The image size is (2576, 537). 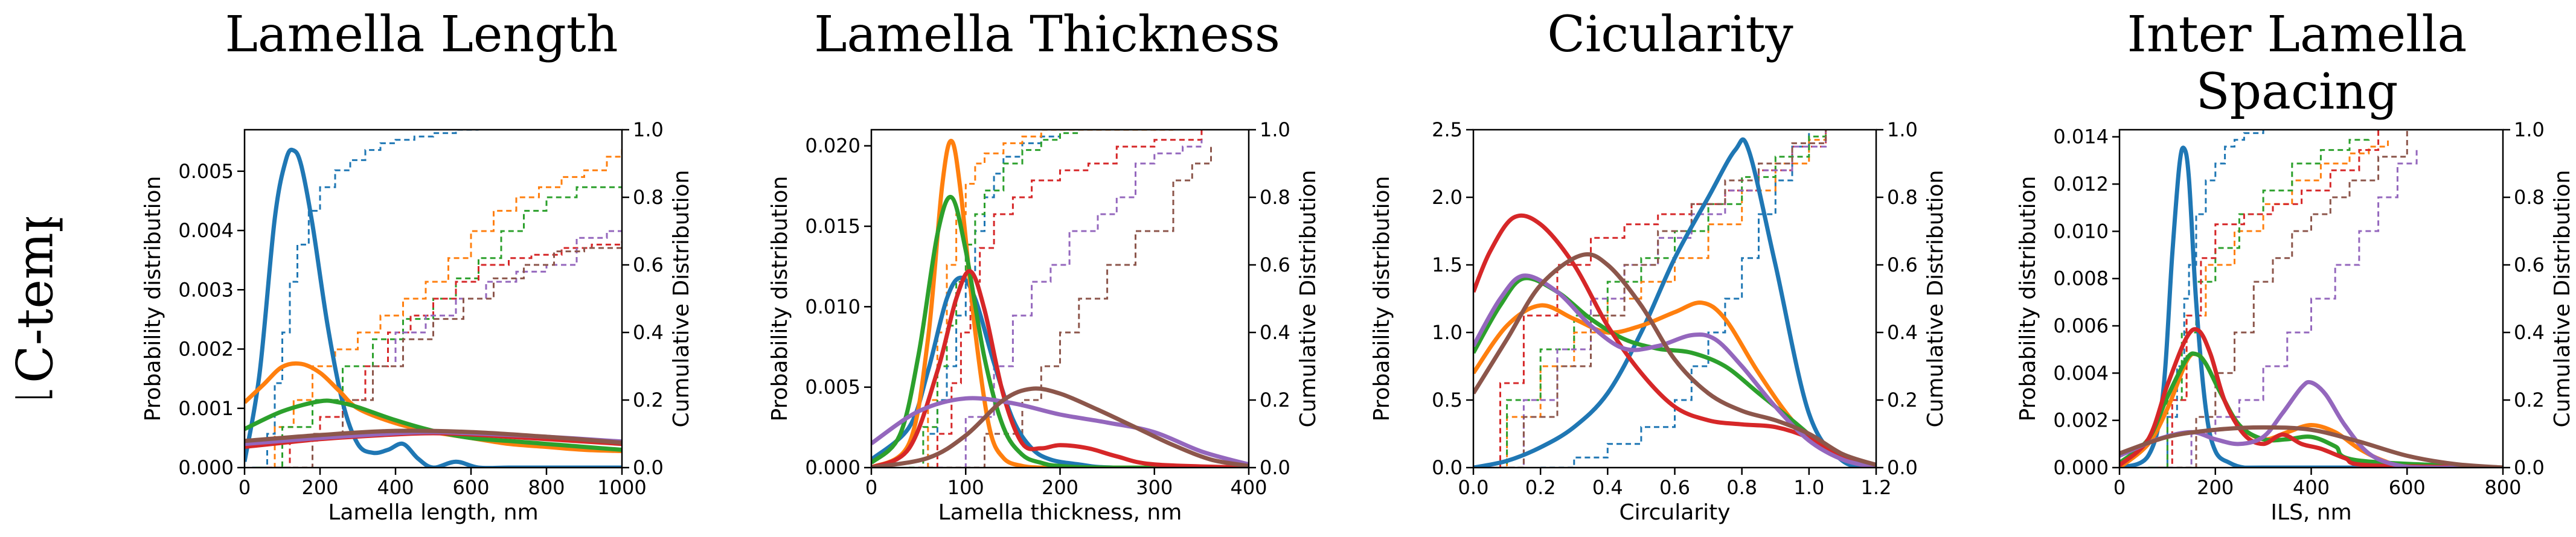 What do you see at coordinates (1447, 197) in the screenshot?
I see `y-tick-label: 2.0` at bounding box center [1447, 197].